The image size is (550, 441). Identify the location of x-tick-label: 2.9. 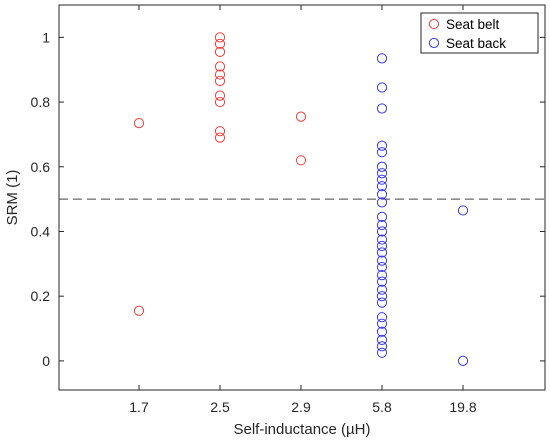
(301, 407).